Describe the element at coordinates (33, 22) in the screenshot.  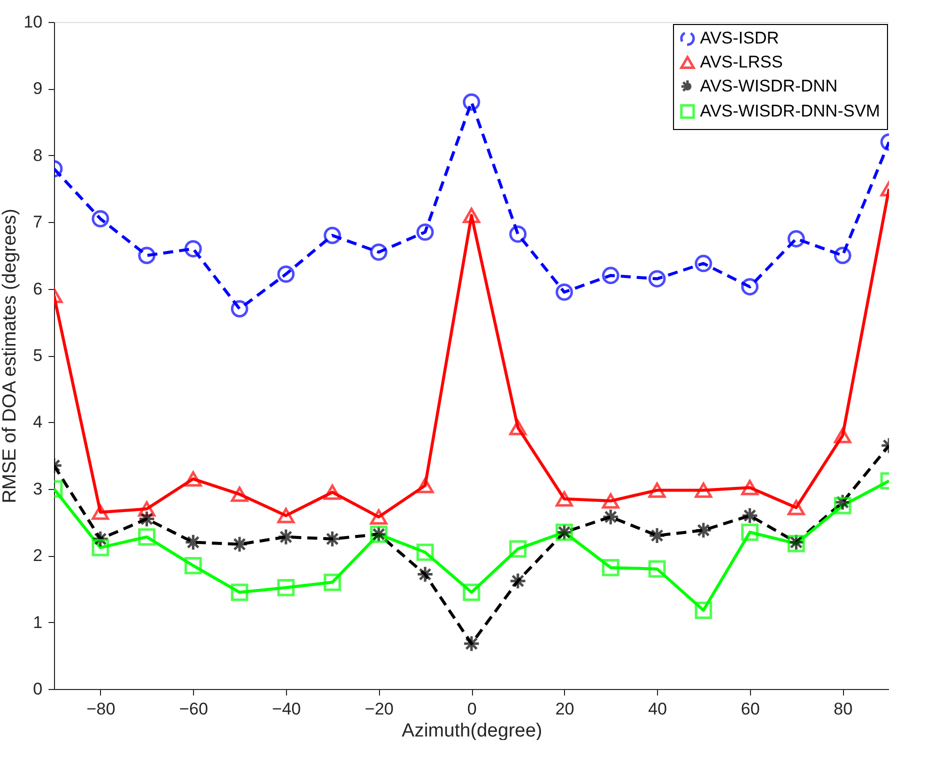
I see `y-tick-label: 10` at that location.